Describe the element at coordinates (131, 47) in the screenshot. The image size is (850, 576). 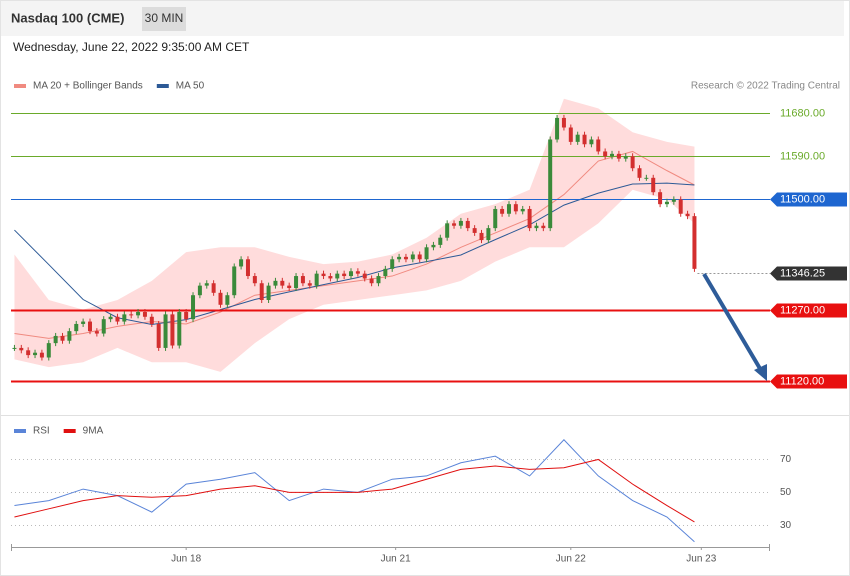
I see `subtitle: Wednesday, June 22, 2022 9:35:00 AM CET` at that location.